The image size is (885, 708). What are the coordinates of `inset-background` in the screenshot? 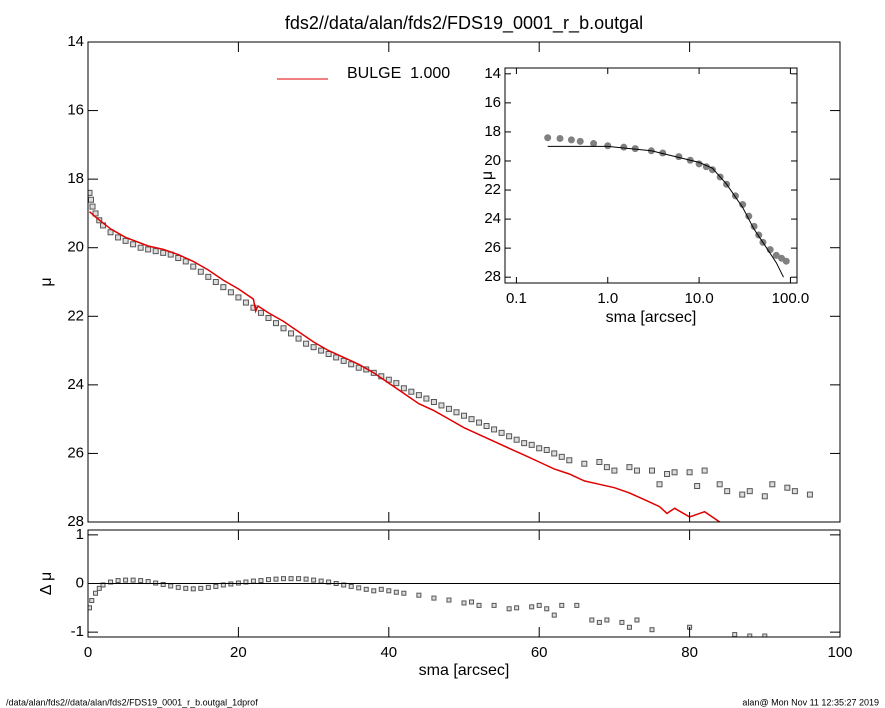 It's located at (651, 175).